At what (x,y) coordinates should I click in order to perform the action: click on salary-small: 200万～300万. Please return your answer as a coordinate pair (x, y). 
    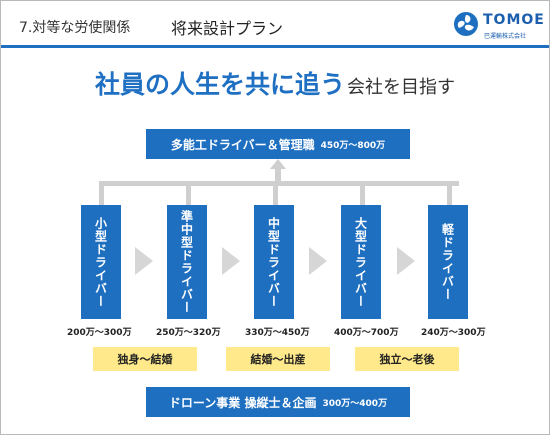
    Looking at the image, I should click on (99, 333).